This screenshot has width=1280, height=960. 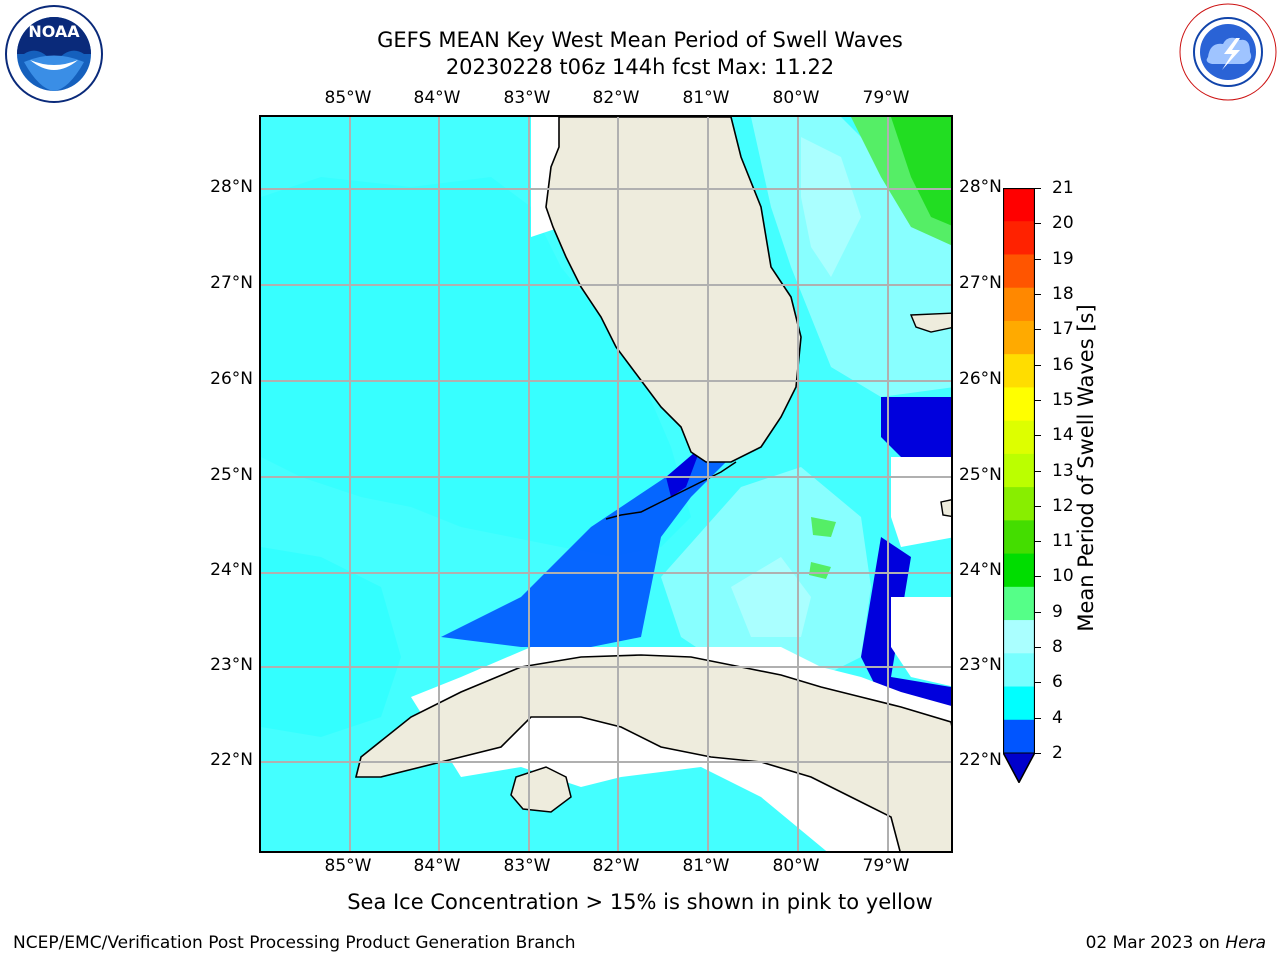 What do you see at coordinates (1063, 329) in the screenshot?
I see `colorbar-tick-label: 17` at bounding box center [1063, 329].